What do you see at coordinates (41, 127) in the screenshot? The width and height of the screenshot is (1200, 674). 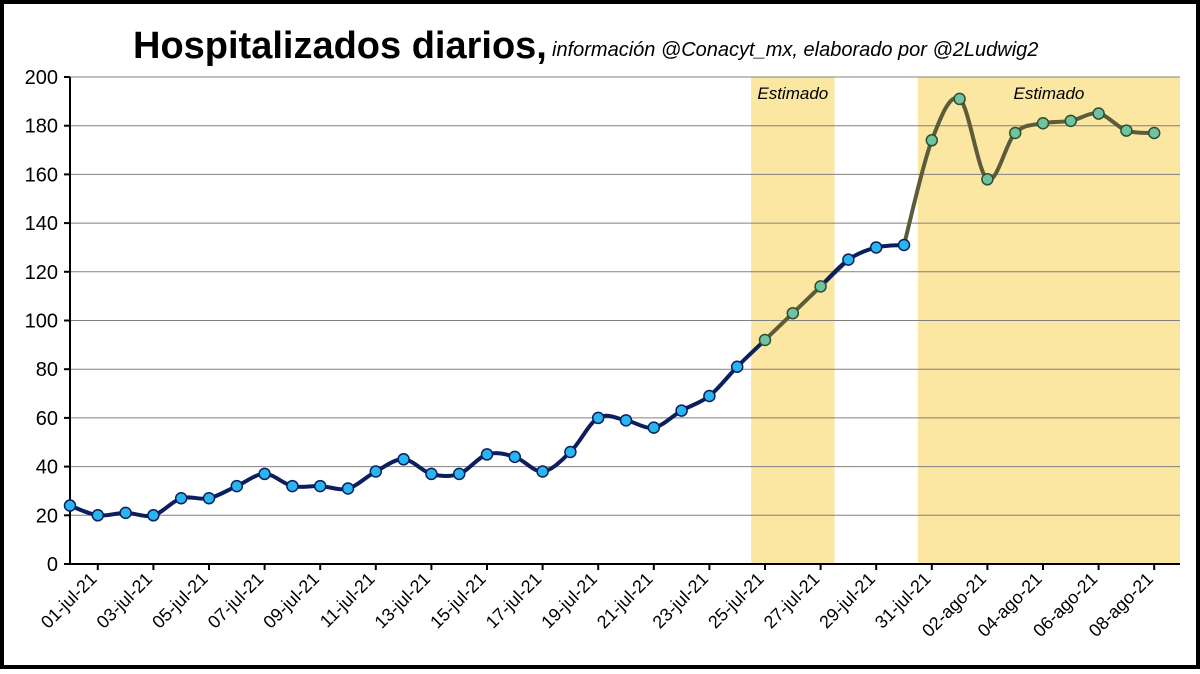 I see `ytick-label-180: 180` at bounding box center [41, 127].